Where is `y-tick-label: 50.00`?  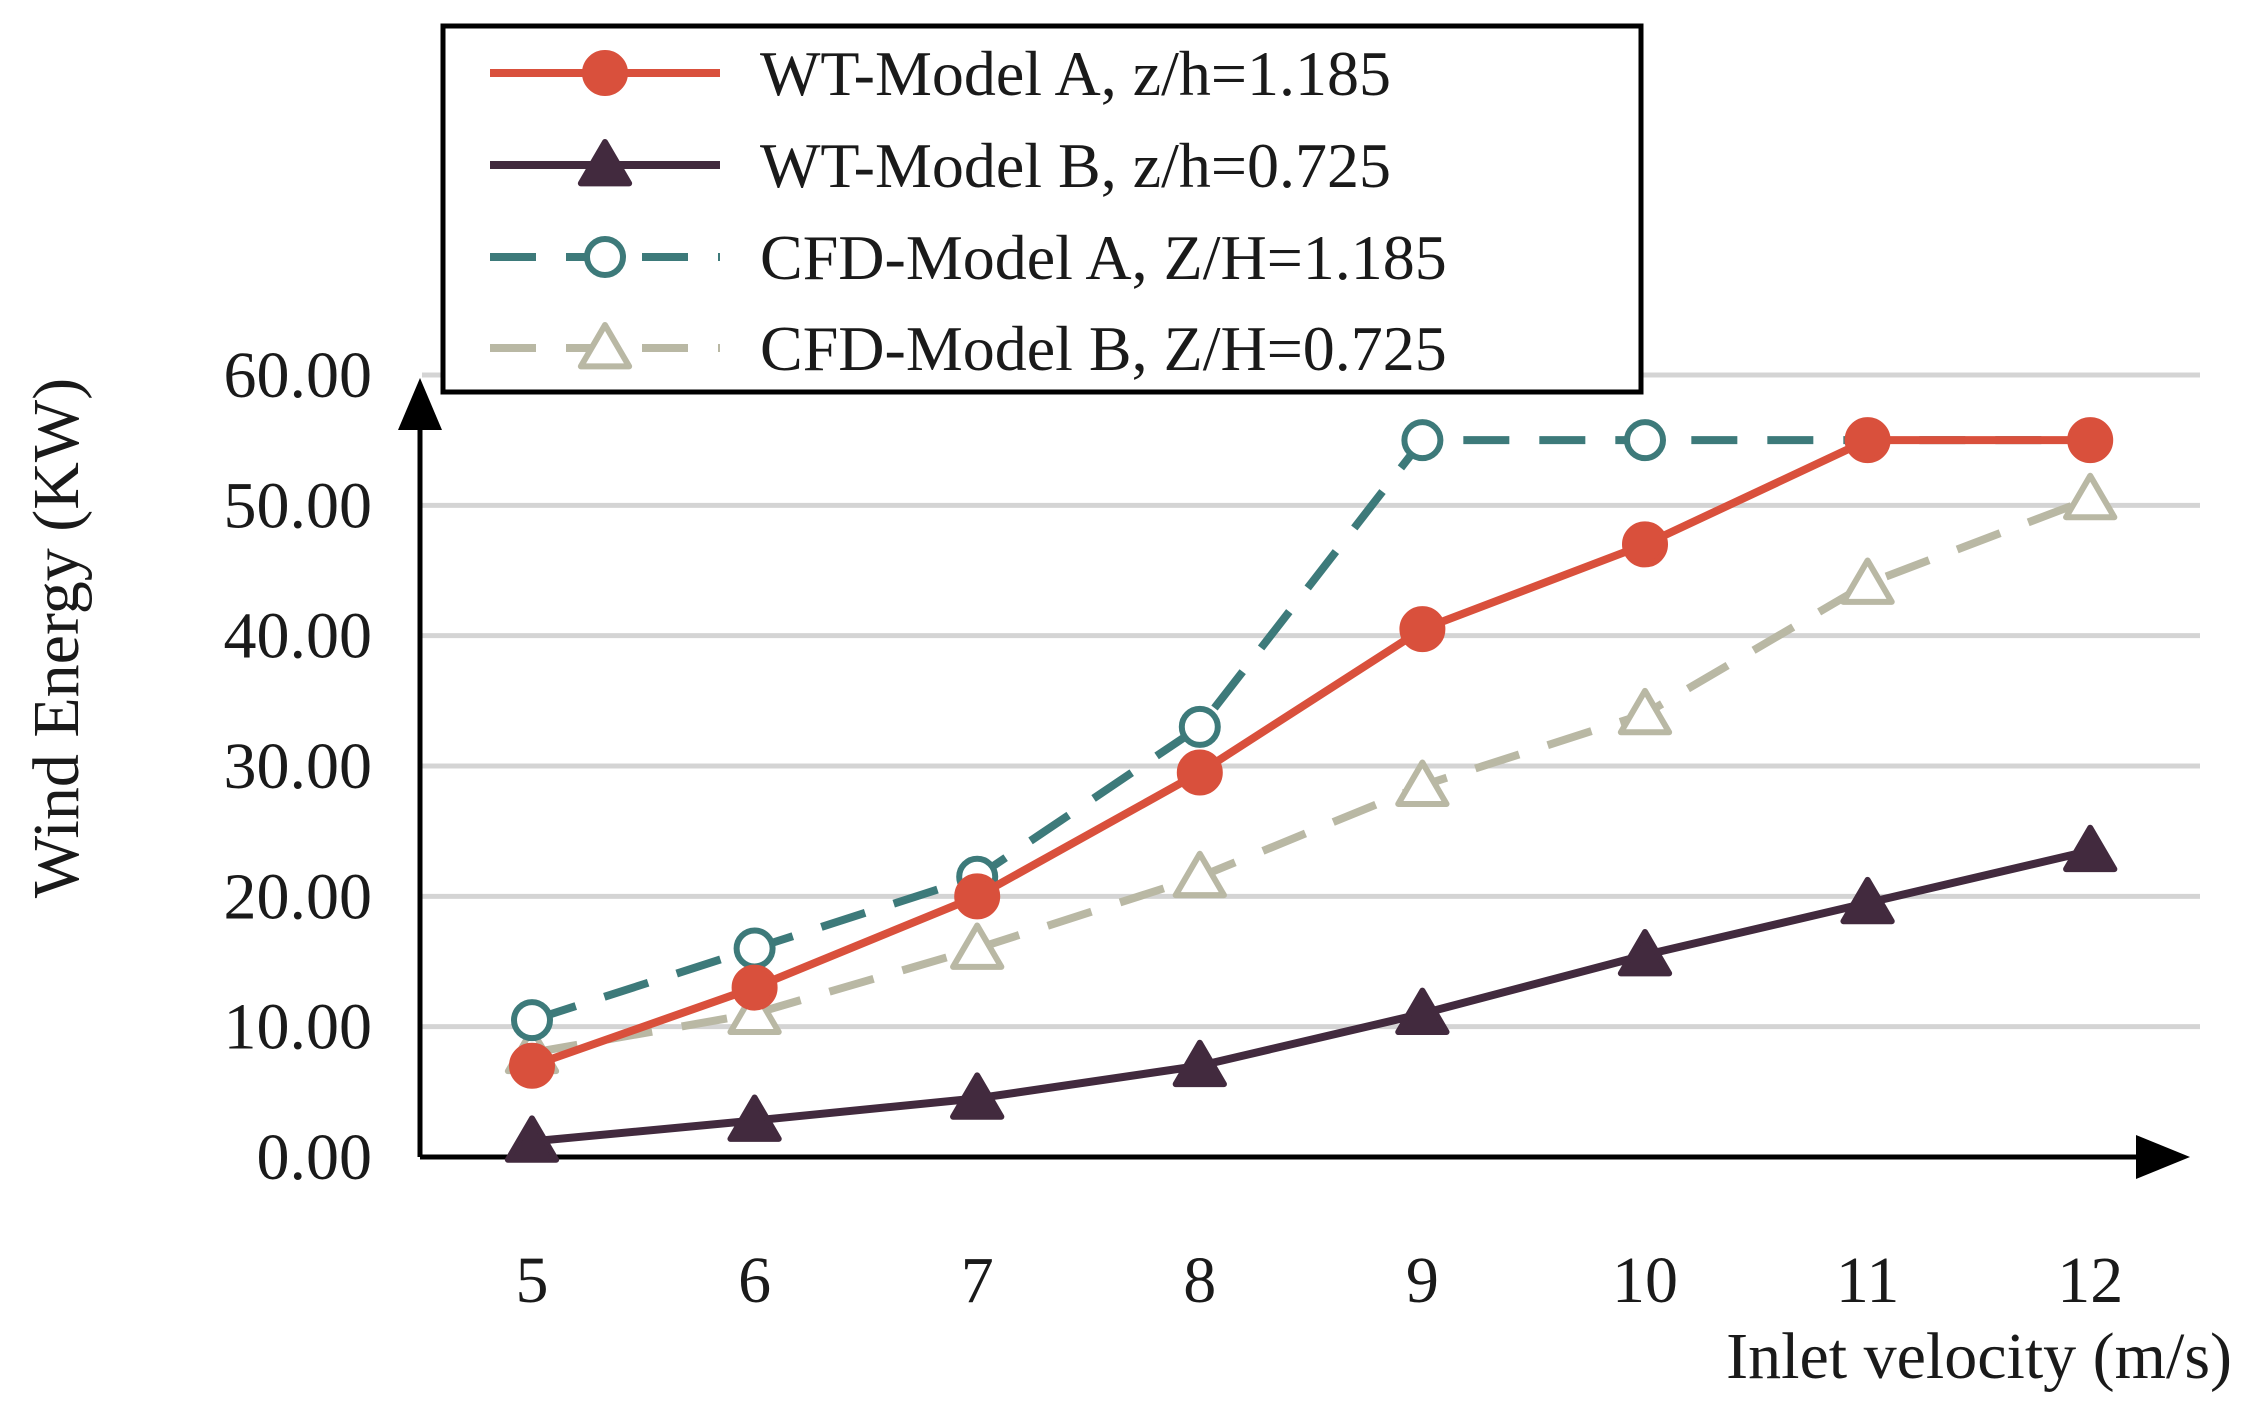 y-tick-label: 50.00 is located at coordinates (298, 505).